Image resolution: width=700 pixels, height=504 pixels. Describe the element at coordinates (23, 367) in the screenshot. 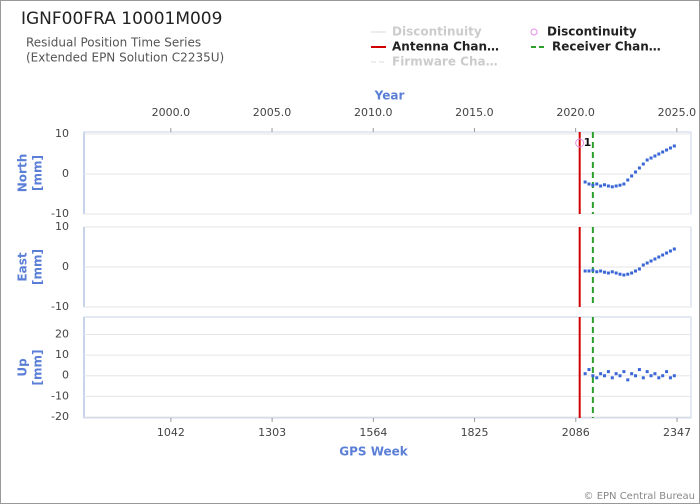

I see `y-axis-label: Up` at that location.